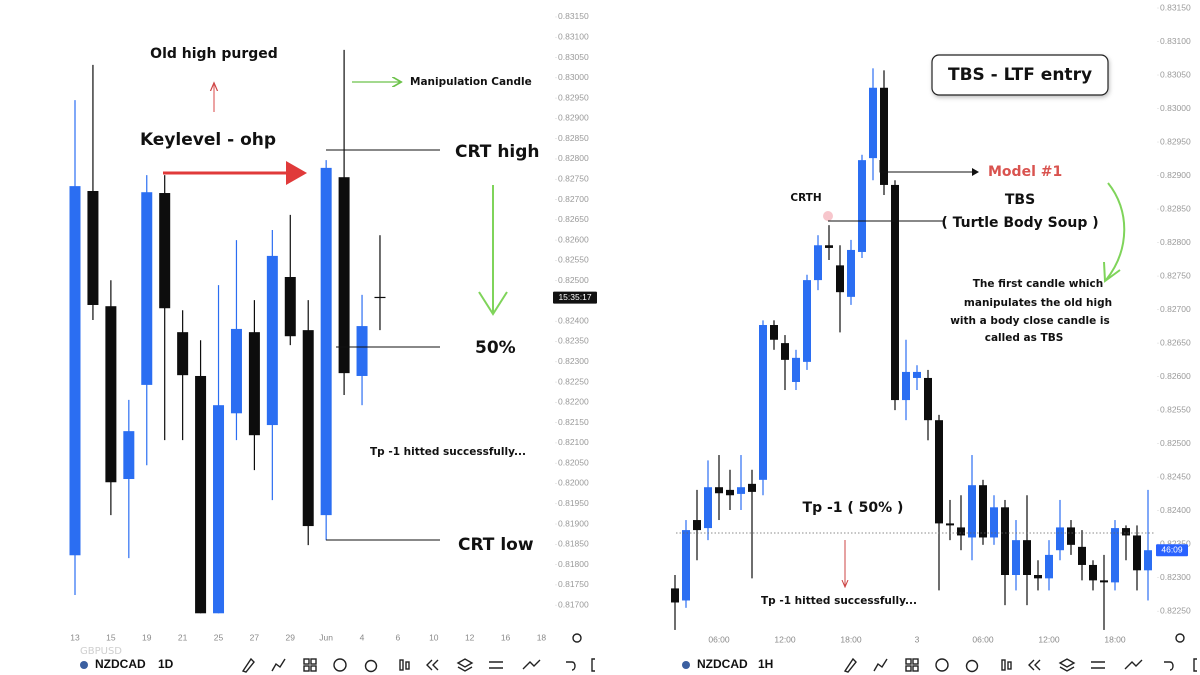 This screenshot has height=675, width=1200. What do you see at coordinates (765, 664) in the screenshot?
I see `interval: 1H` at bounding box center [765, 664].